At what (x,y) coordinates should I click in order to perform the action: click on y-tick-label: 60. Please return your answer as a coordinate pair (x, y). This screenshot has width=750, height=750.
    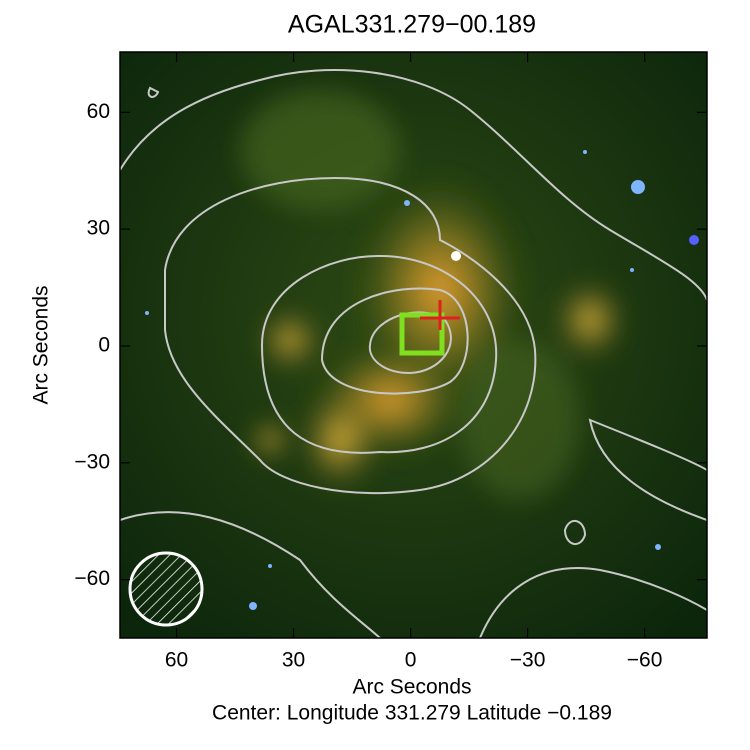
    Looking at the image, I should click on (98, 111).